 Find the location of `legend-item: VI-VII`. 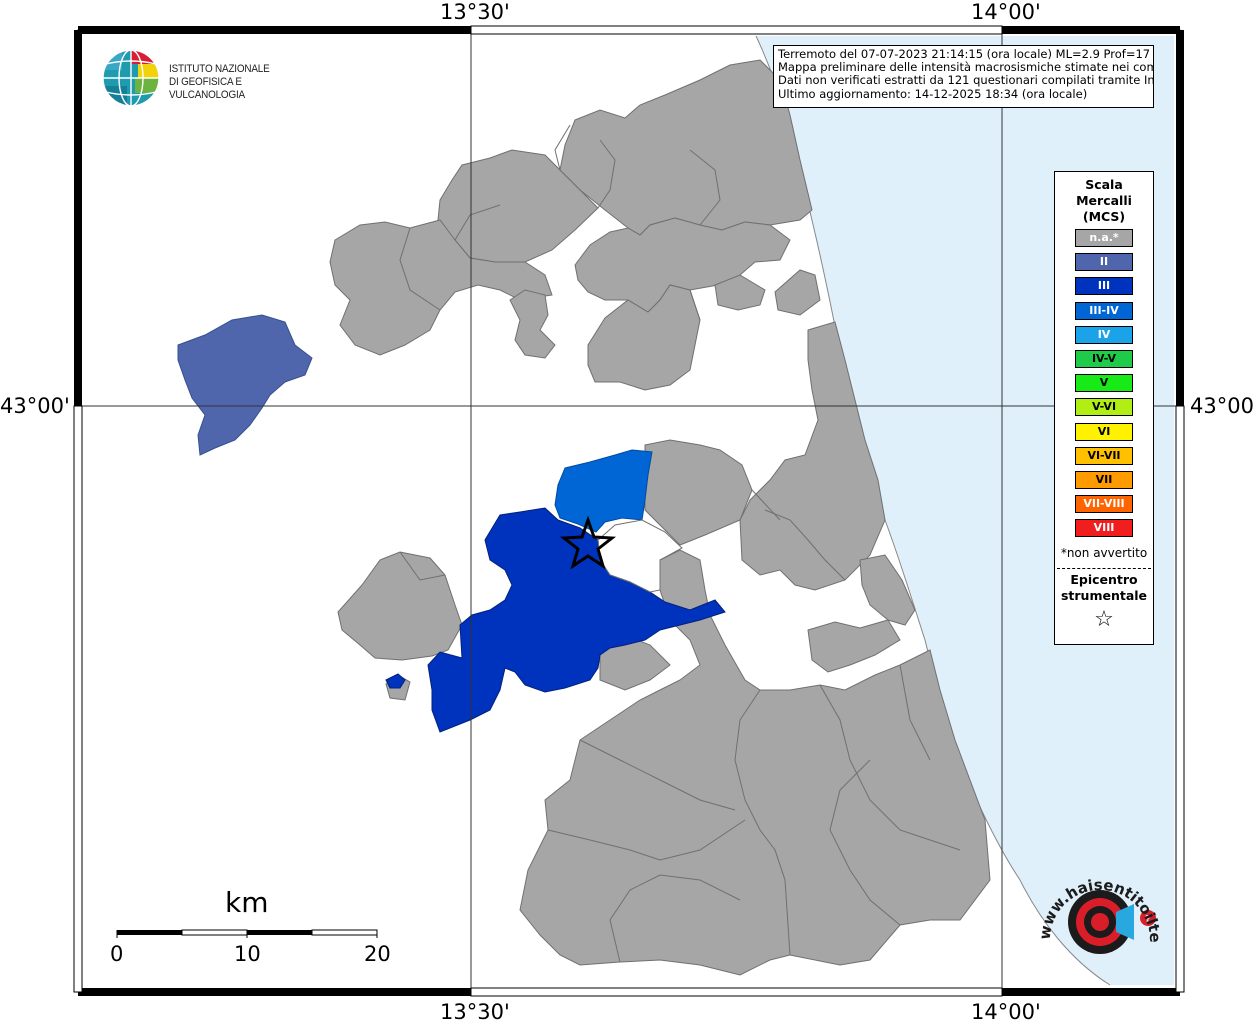

legend-item: VI-VII is located at coordinates (1104, 455).